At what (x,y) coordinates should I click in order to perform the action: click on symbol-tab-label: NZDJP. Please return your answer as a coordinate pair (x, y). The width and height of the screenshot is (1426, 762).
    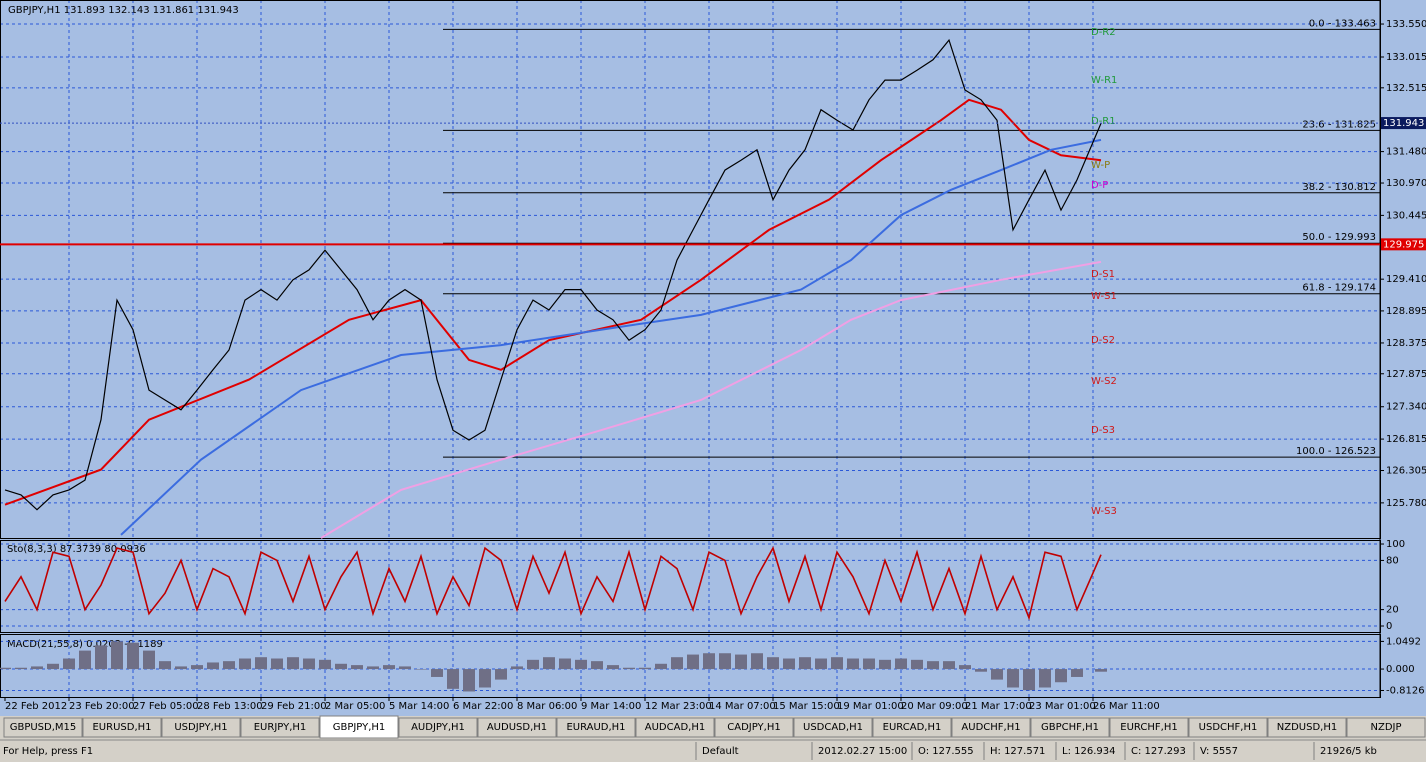
    Looking at the image, I should click on (1385, 727).